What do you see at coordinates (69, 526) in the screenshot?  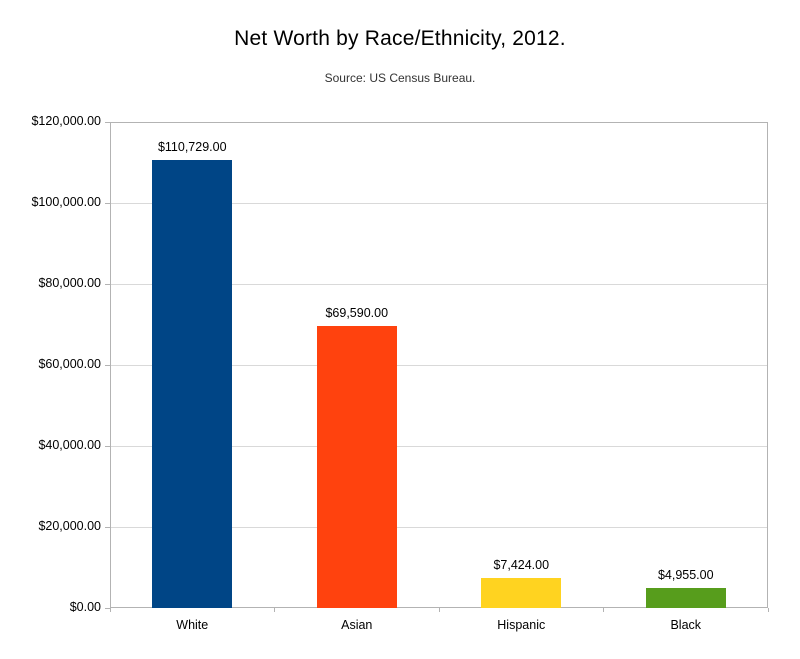 I see `y-axis-label: $20,000.00` at bounding box center [69, 526].